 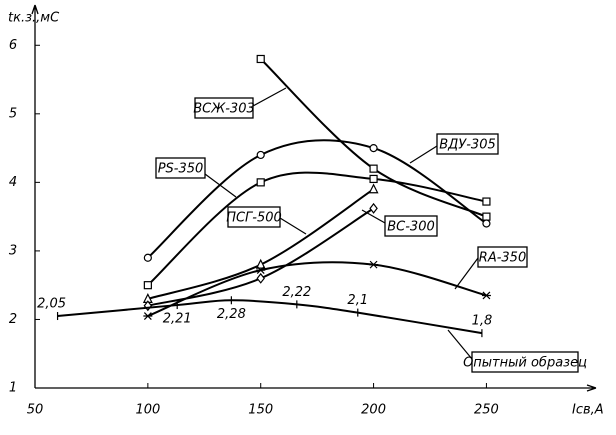 What do you see at coordinates (357, 300) in the screenshot?
I see `value-label: 2,1` at bounding box center [357, 300].